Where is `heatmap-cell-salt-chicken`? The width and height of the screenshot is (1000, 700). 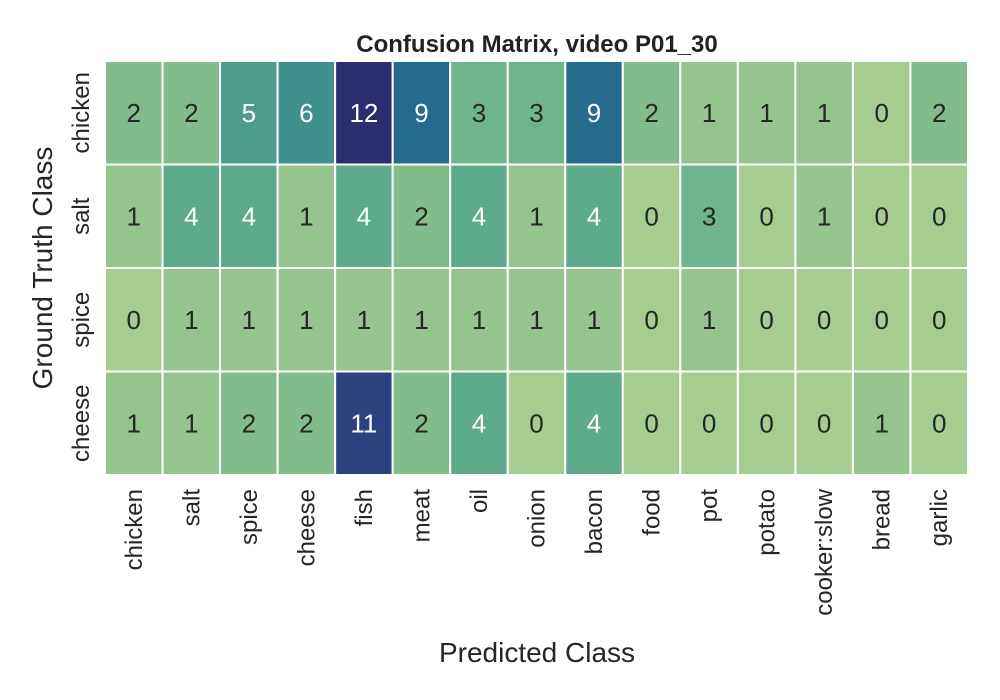 heatmap-cell-salt-chicken is located at coordinates (134, 216).